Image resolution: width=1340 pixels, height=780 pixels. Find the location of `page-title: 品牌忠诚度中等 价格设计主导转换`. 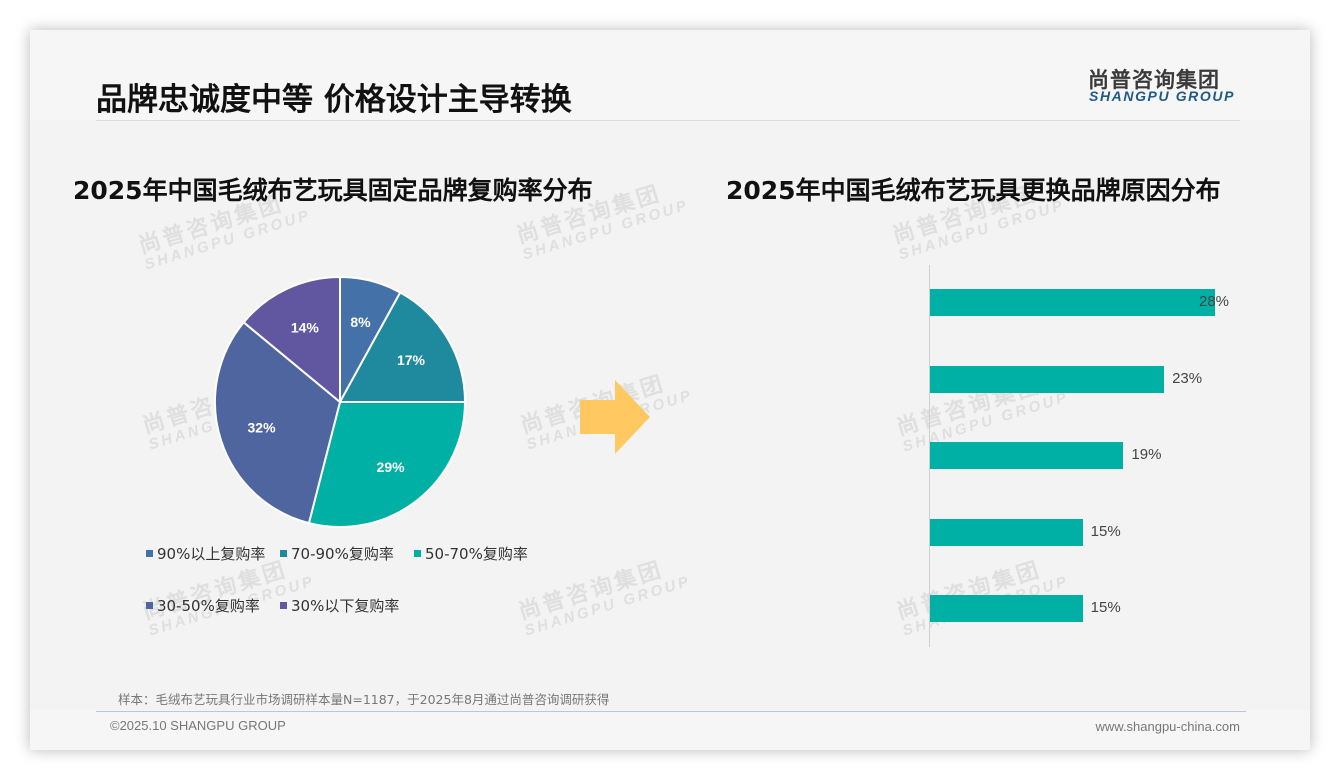

page-title: 品牌忠诚度中等 价格设计主导转换 is located at coordinates (334, 100).